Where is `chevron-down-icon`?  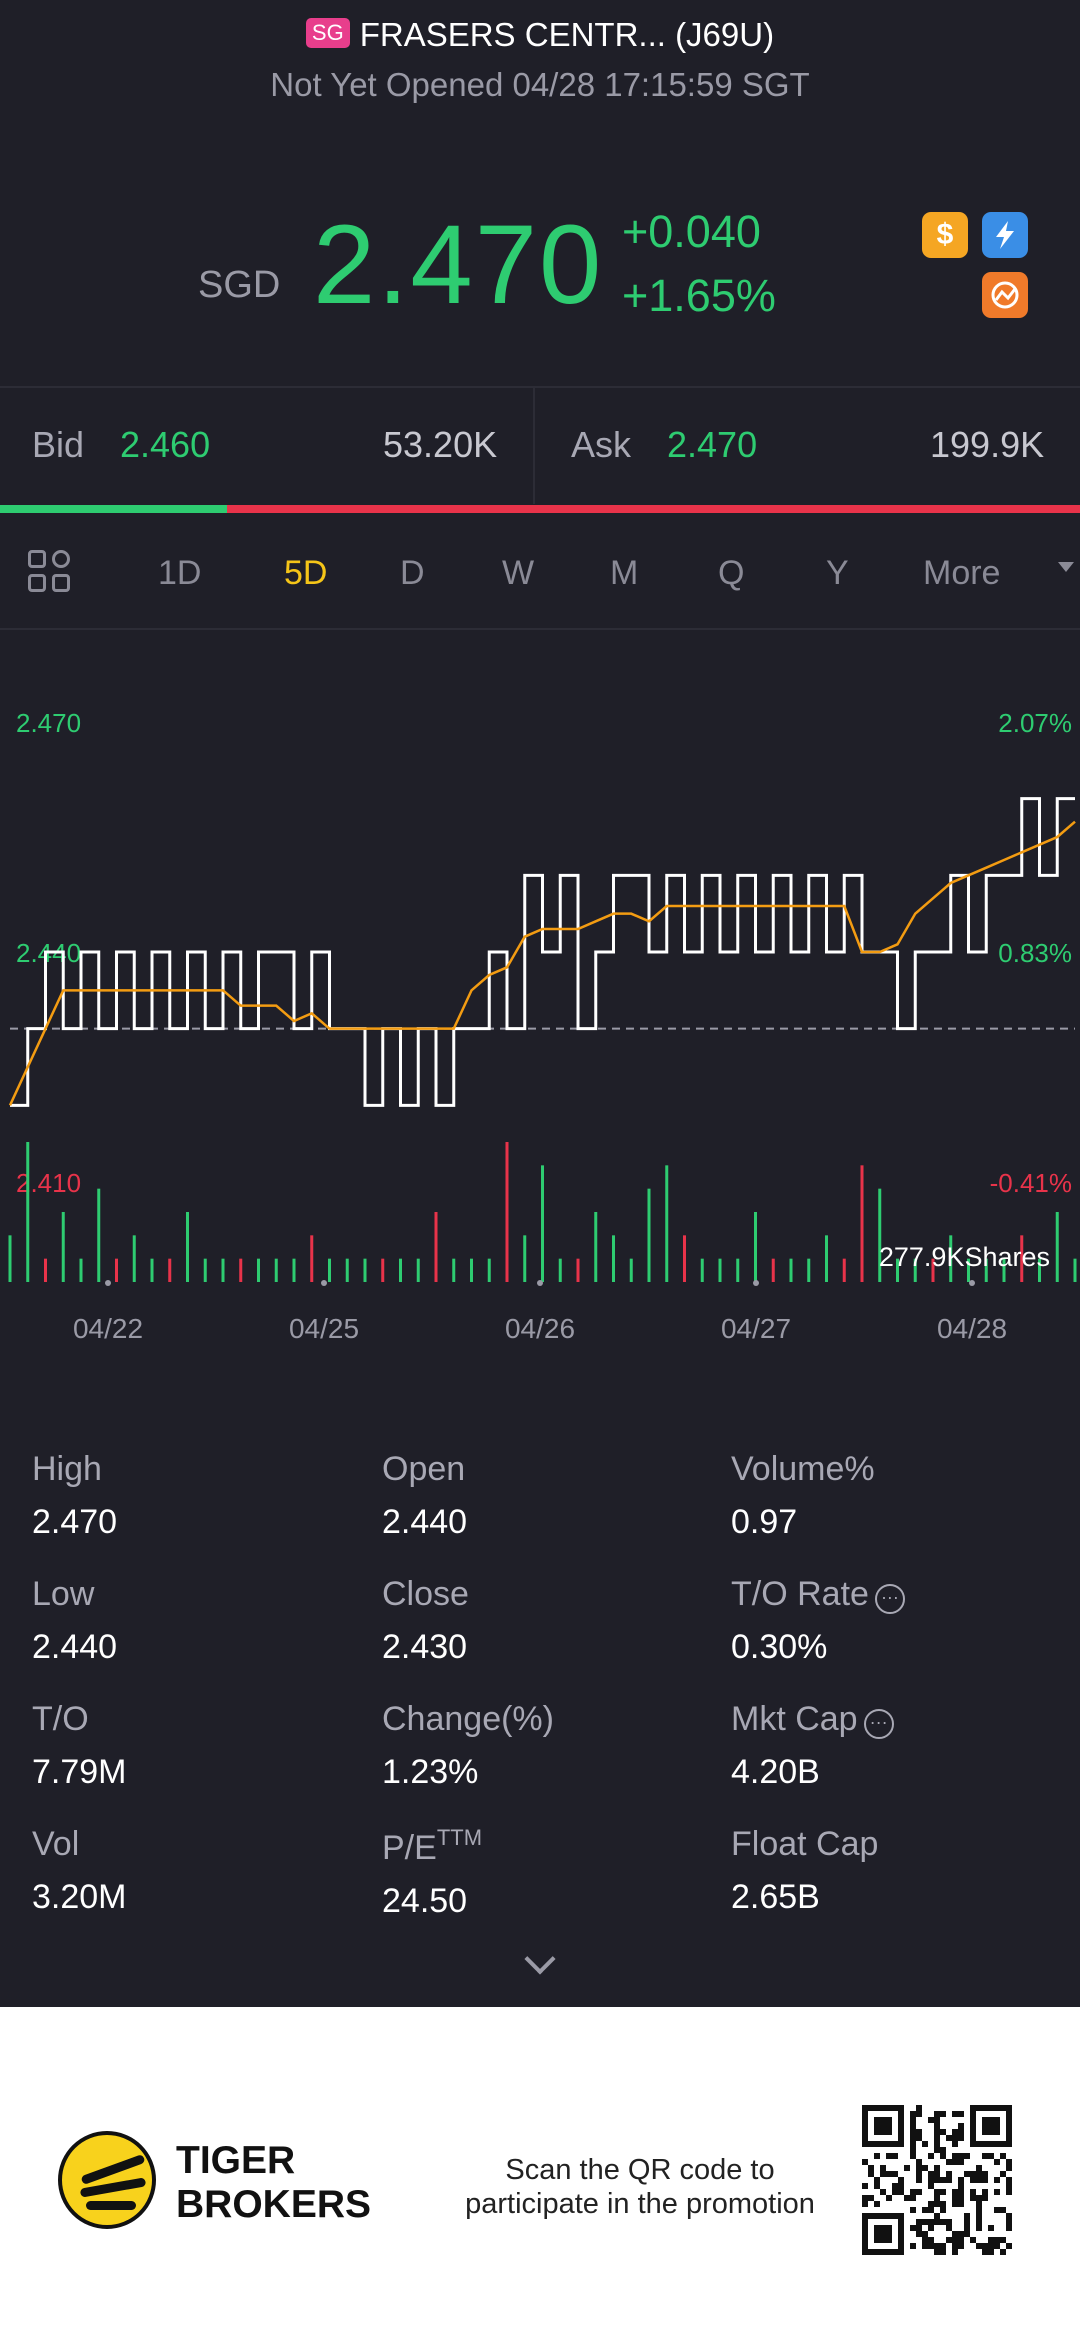
chevron-down-icon is located at coordinates (1066, 567).